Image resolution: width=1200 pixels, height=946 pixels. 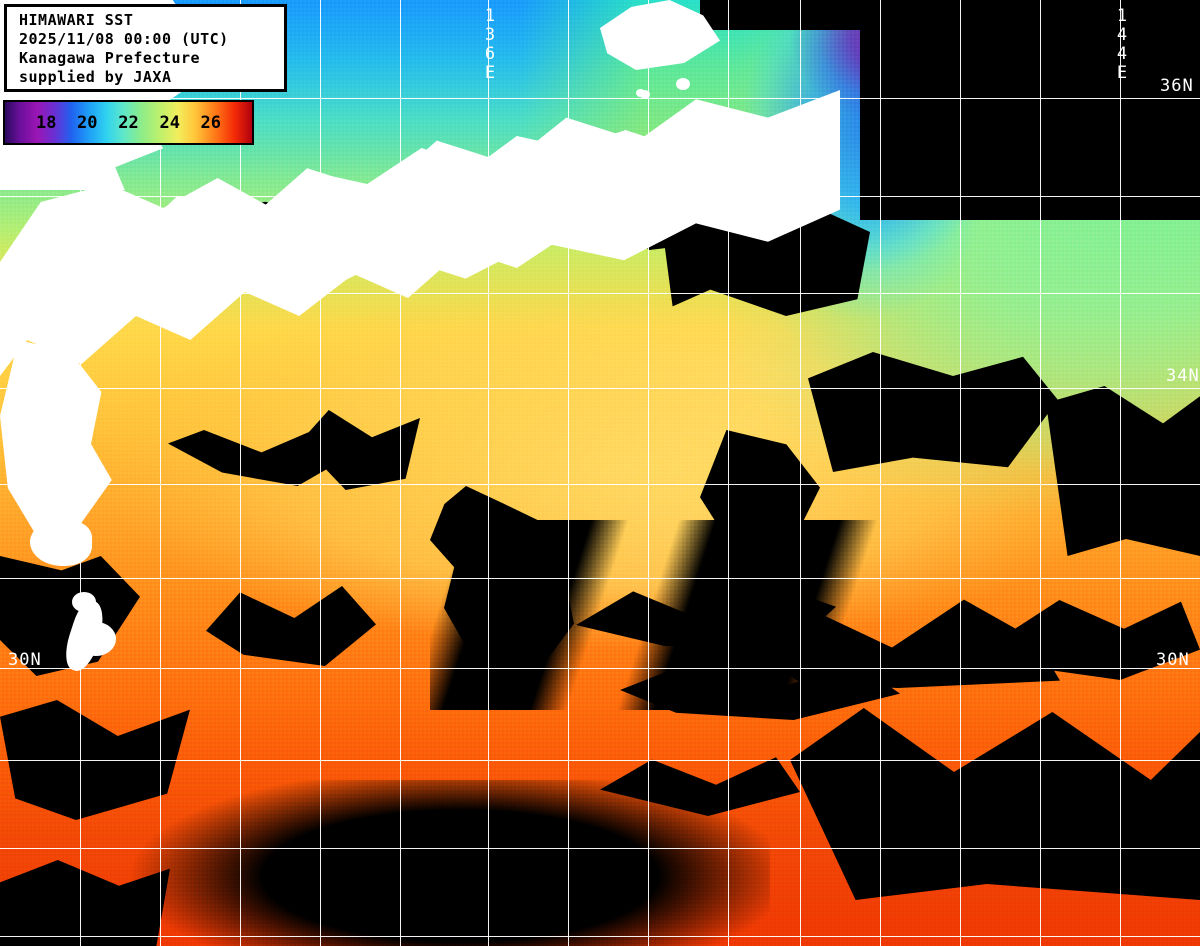 I want to click on colorbar-tick-24: 24, so click(x=169, y=122).